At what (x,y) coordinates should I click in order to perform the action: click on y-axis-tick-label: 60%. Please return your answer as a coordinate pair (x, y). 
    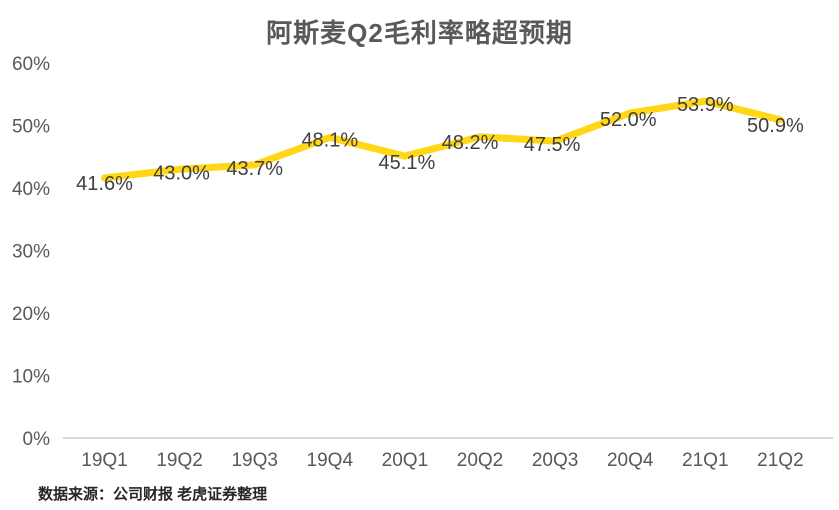
    Looking at the image, I should click on (31, 64).